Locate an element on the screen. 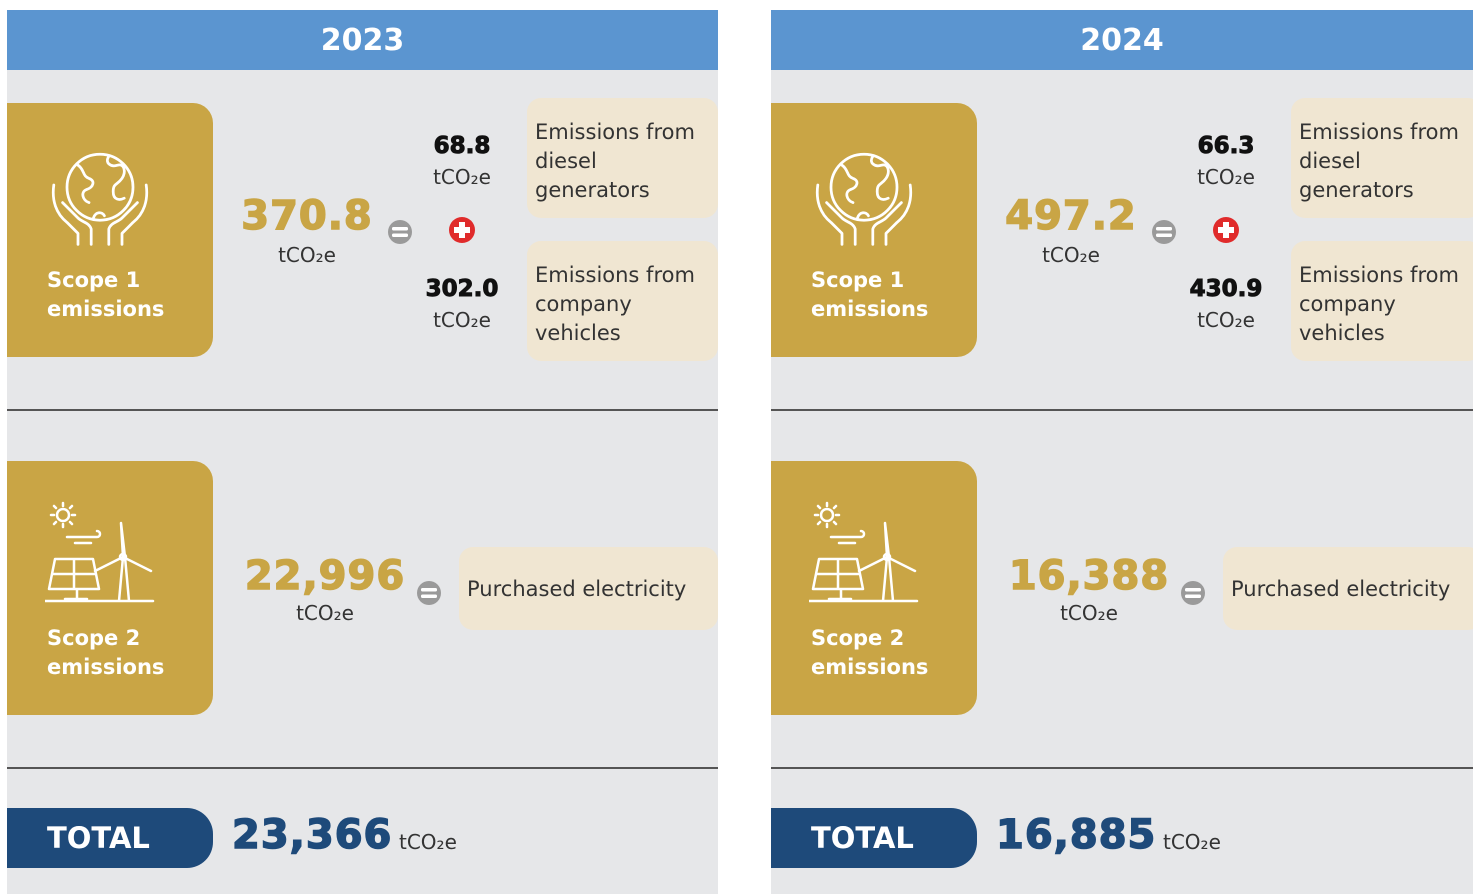 This screenshot has height=894, width=1473. year-header: 2024 is located at coordinates (1122, 40).